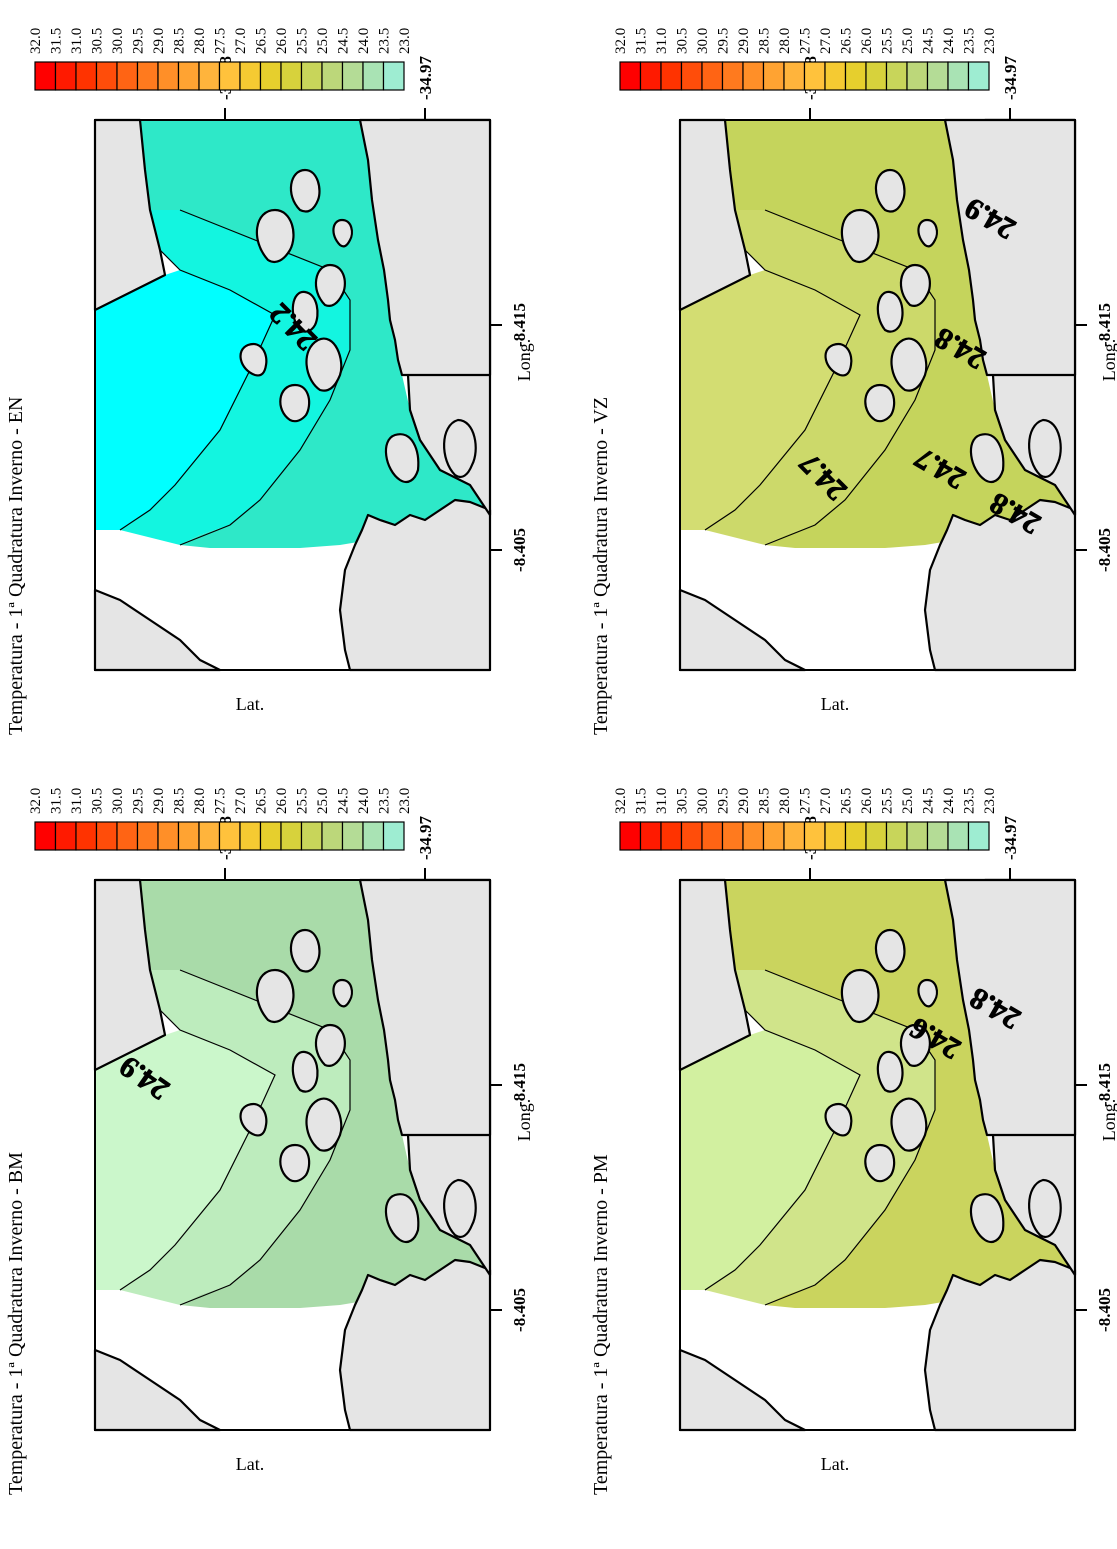  I want to click on legend-value: 32.0, so click(36, 801).